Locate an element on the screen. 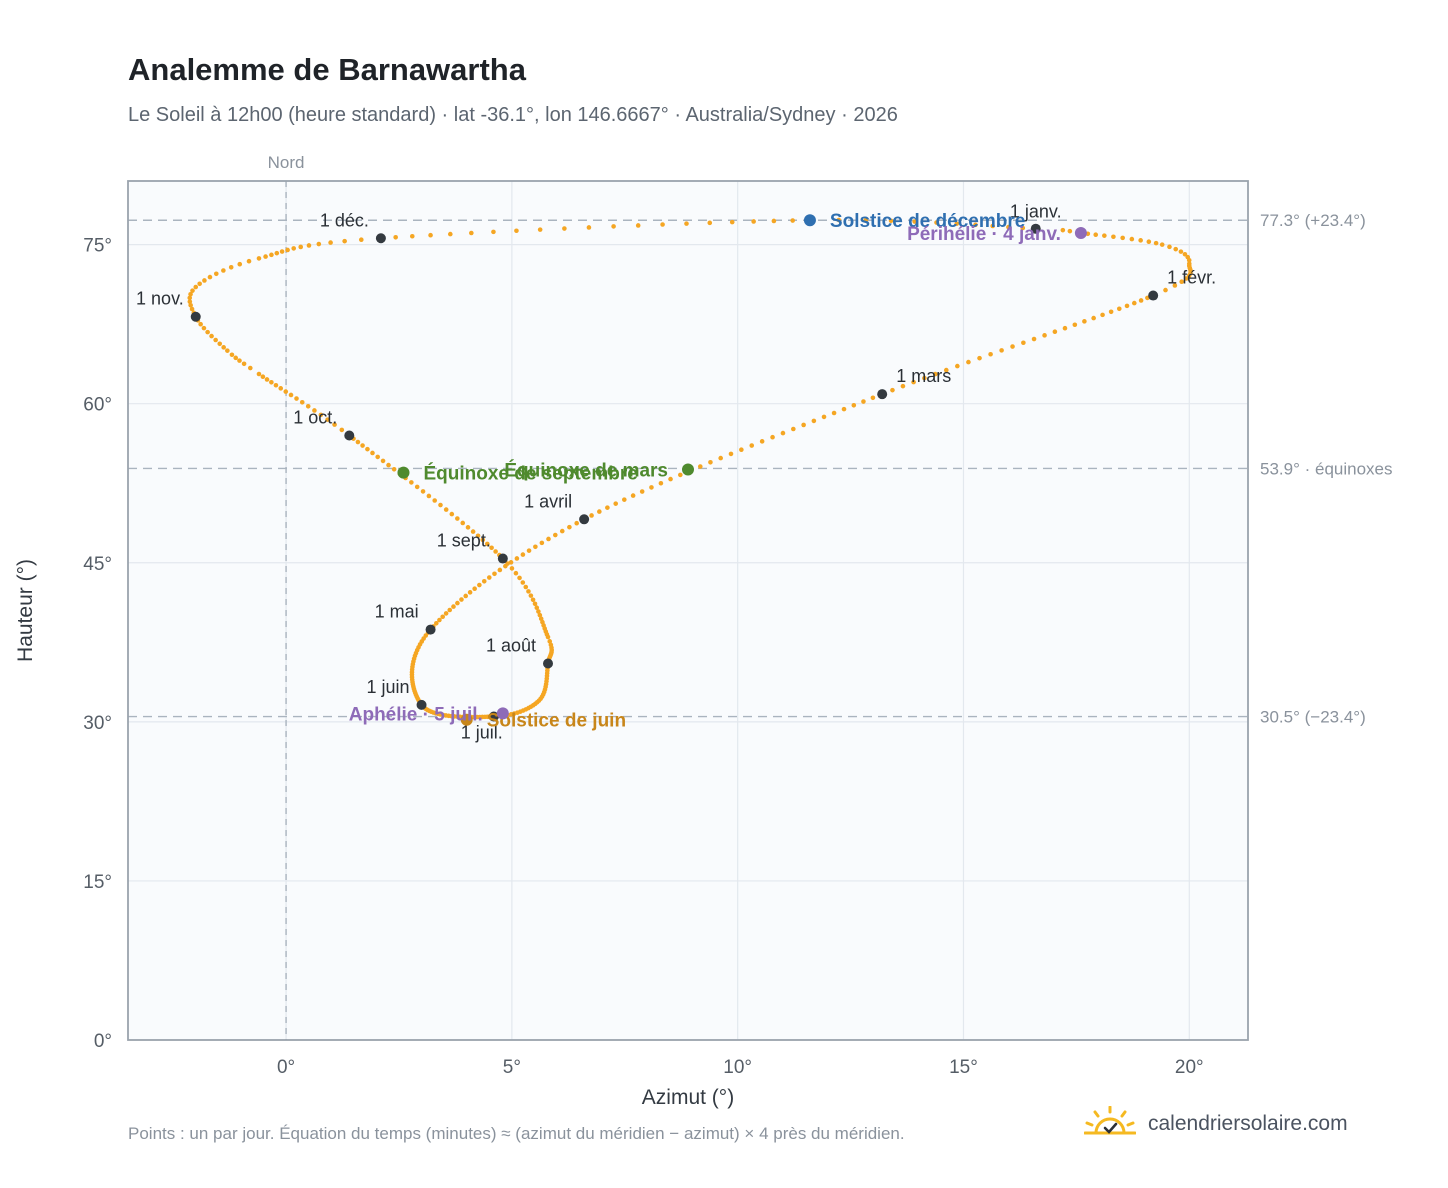 The image size is (1448, 1188). y-axis-title: Hauteur (°) is located at coordinates (25, 610).